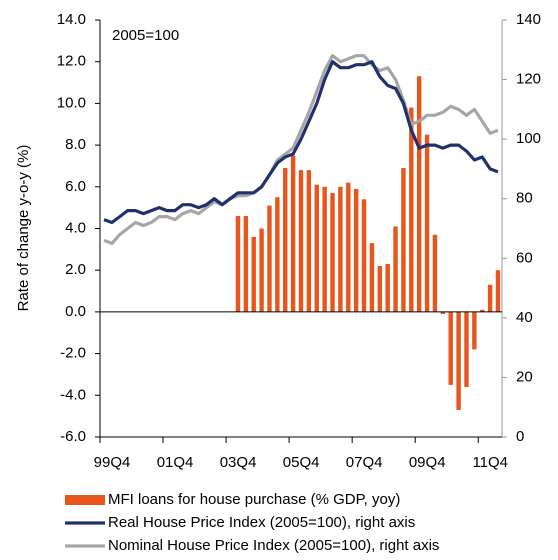 This screenshot has height=560, width=558. I want to click on y2-tick-label: 80, so click(524, 198).